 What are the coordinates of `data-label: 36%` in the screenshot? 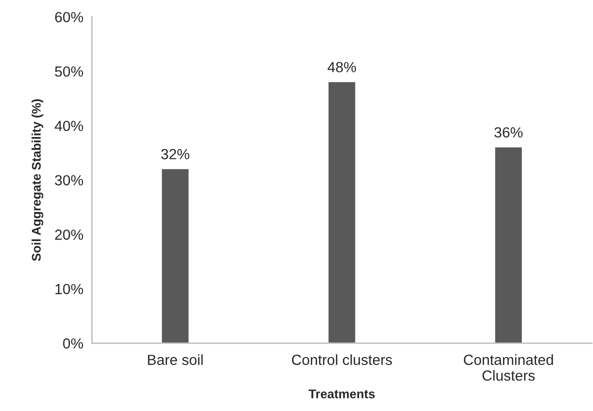 It's located at (508, 132).